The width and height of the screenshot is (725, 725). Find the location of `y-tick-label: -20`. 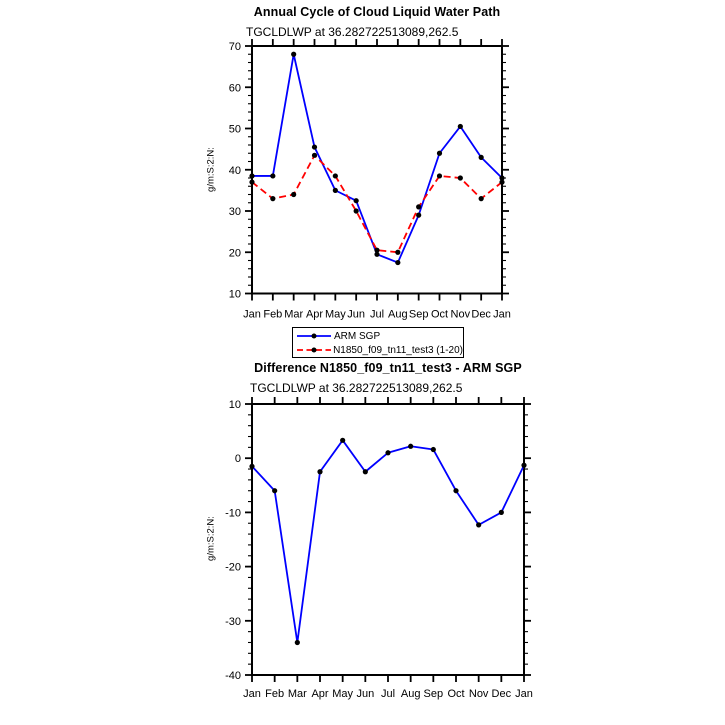

y-tick-label: -20 is located at coordinates (233, 568).